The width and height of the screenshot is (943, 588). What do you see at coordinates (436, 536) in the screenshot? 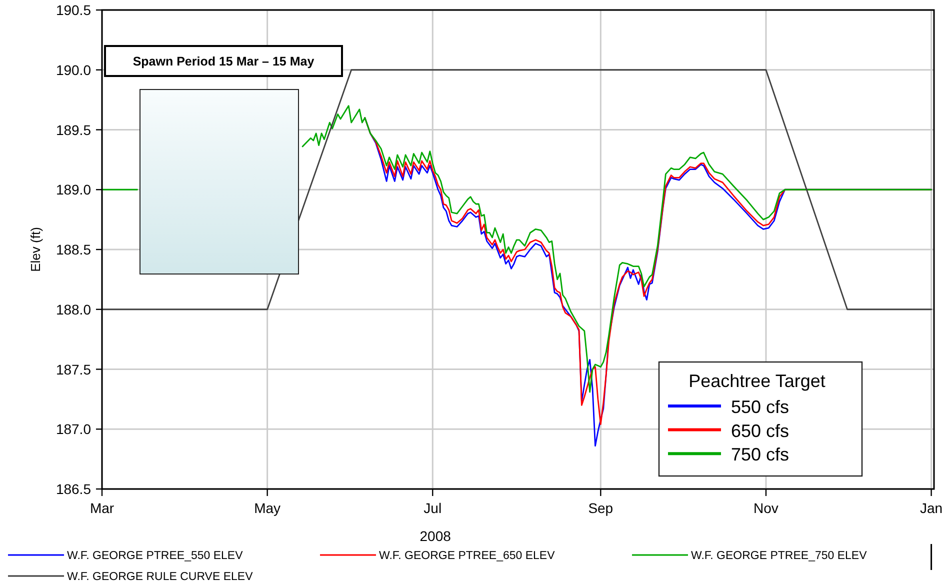
I see `x-axis-title: 2008` at bounding box center [436, 536].